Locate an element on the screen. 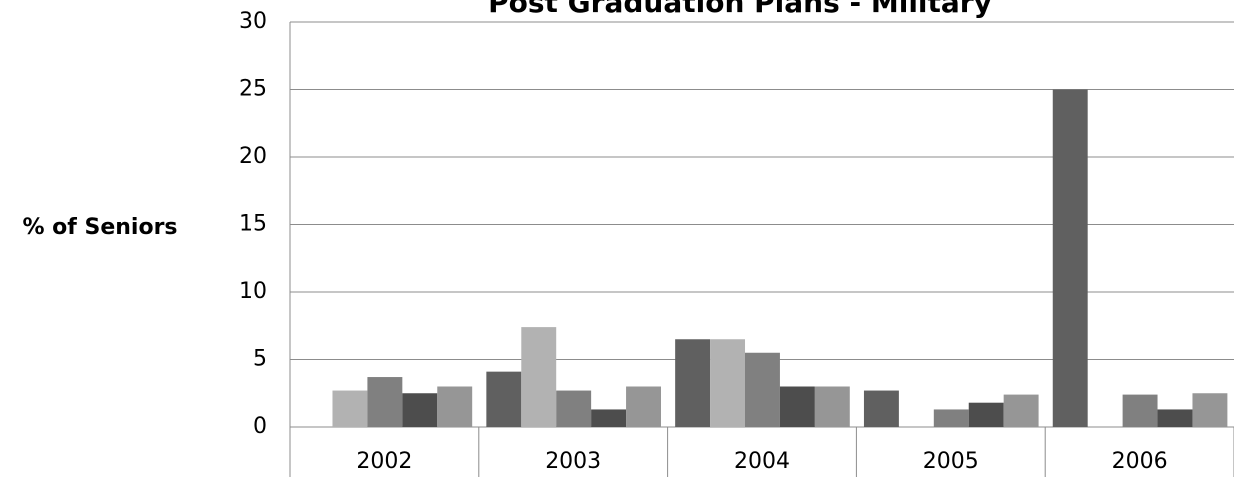 This screenshot has width=1234, height=477. y-tick-label: 5 is located at coordinates (260, 359).